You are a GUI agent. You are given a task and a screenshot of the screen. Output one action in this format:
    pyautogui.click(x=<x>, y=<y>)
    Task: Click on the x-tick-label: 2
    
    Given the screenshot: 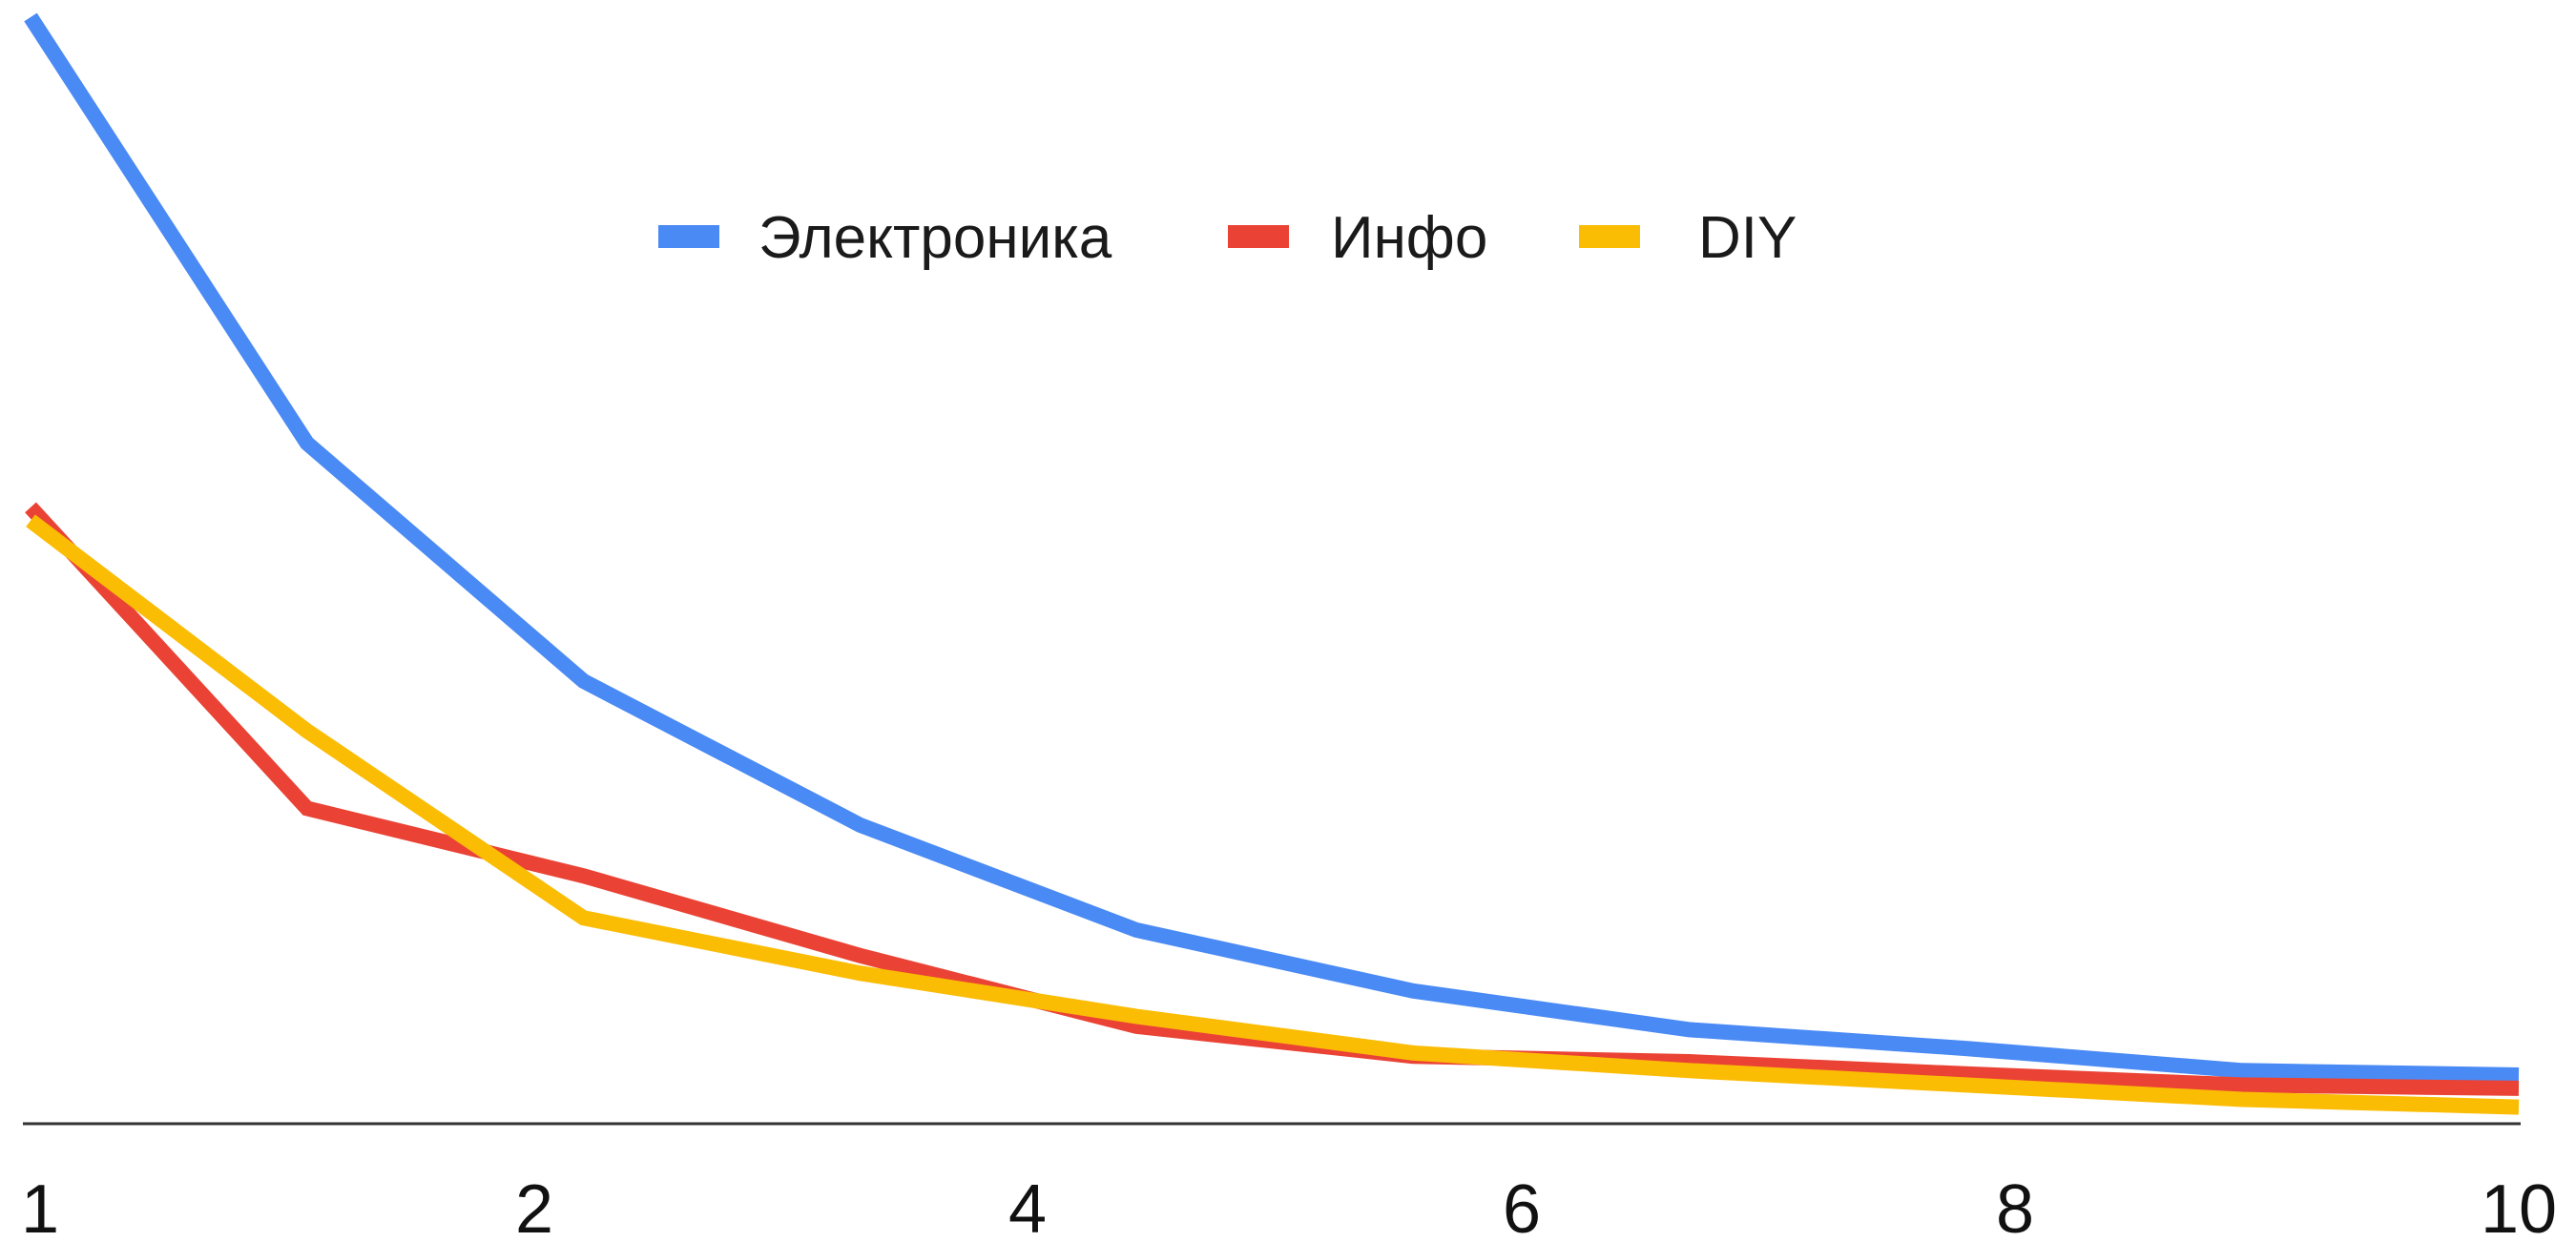 What is the action you would take?
    pyautogui.click(x=534, y=1206)
    